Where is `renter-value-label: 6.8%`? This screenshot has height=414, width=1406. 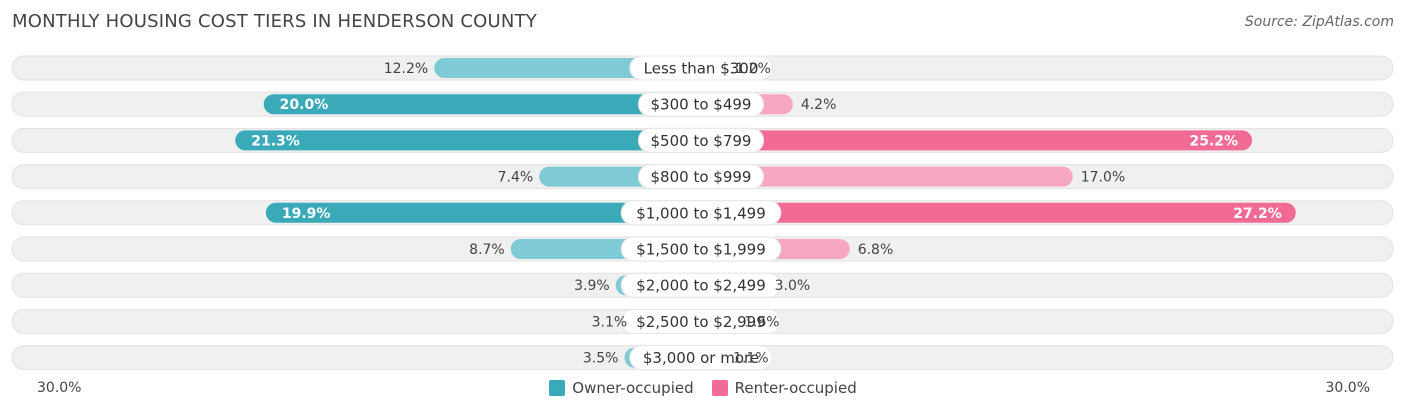
renter-value-label: 6.8% is located at coordinates (876, 250).